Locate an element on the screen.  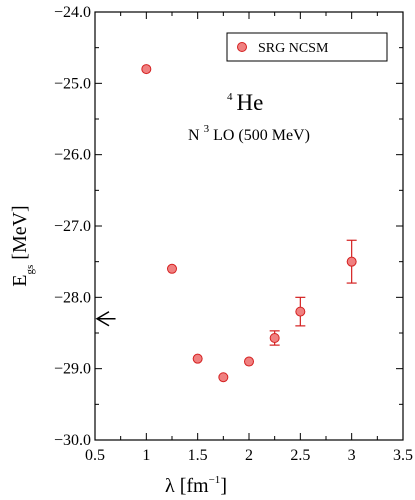
legend: SRG NCSM is located at coordinates (307, 47).